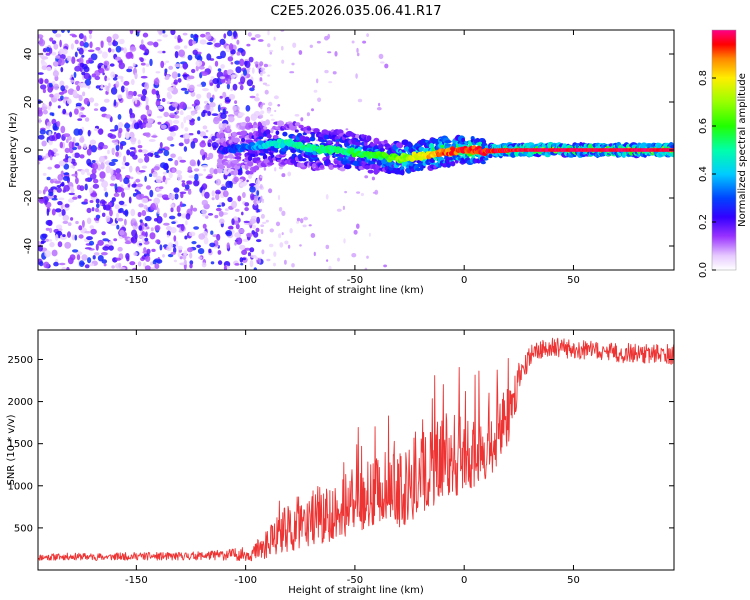 The height and width of the screenshot is (600, 750). Describe the element at coordinates (13, 150) in the screenshot. I see `spectrogram-ylabel: Frequency (Hz)` at that location.